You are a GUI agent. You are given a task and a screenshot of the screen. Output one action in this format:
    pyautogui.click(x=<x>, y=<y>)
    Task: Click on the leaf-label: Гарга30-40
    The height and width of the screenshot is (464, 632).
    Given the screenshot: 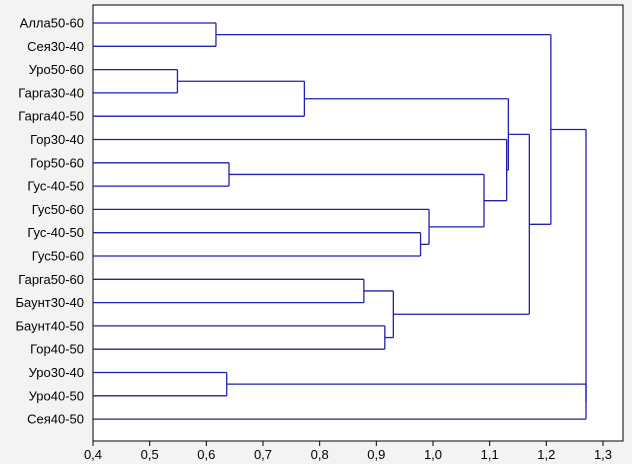 What is the action you would take?
    pyautogui.click(x=51, y=92)
    